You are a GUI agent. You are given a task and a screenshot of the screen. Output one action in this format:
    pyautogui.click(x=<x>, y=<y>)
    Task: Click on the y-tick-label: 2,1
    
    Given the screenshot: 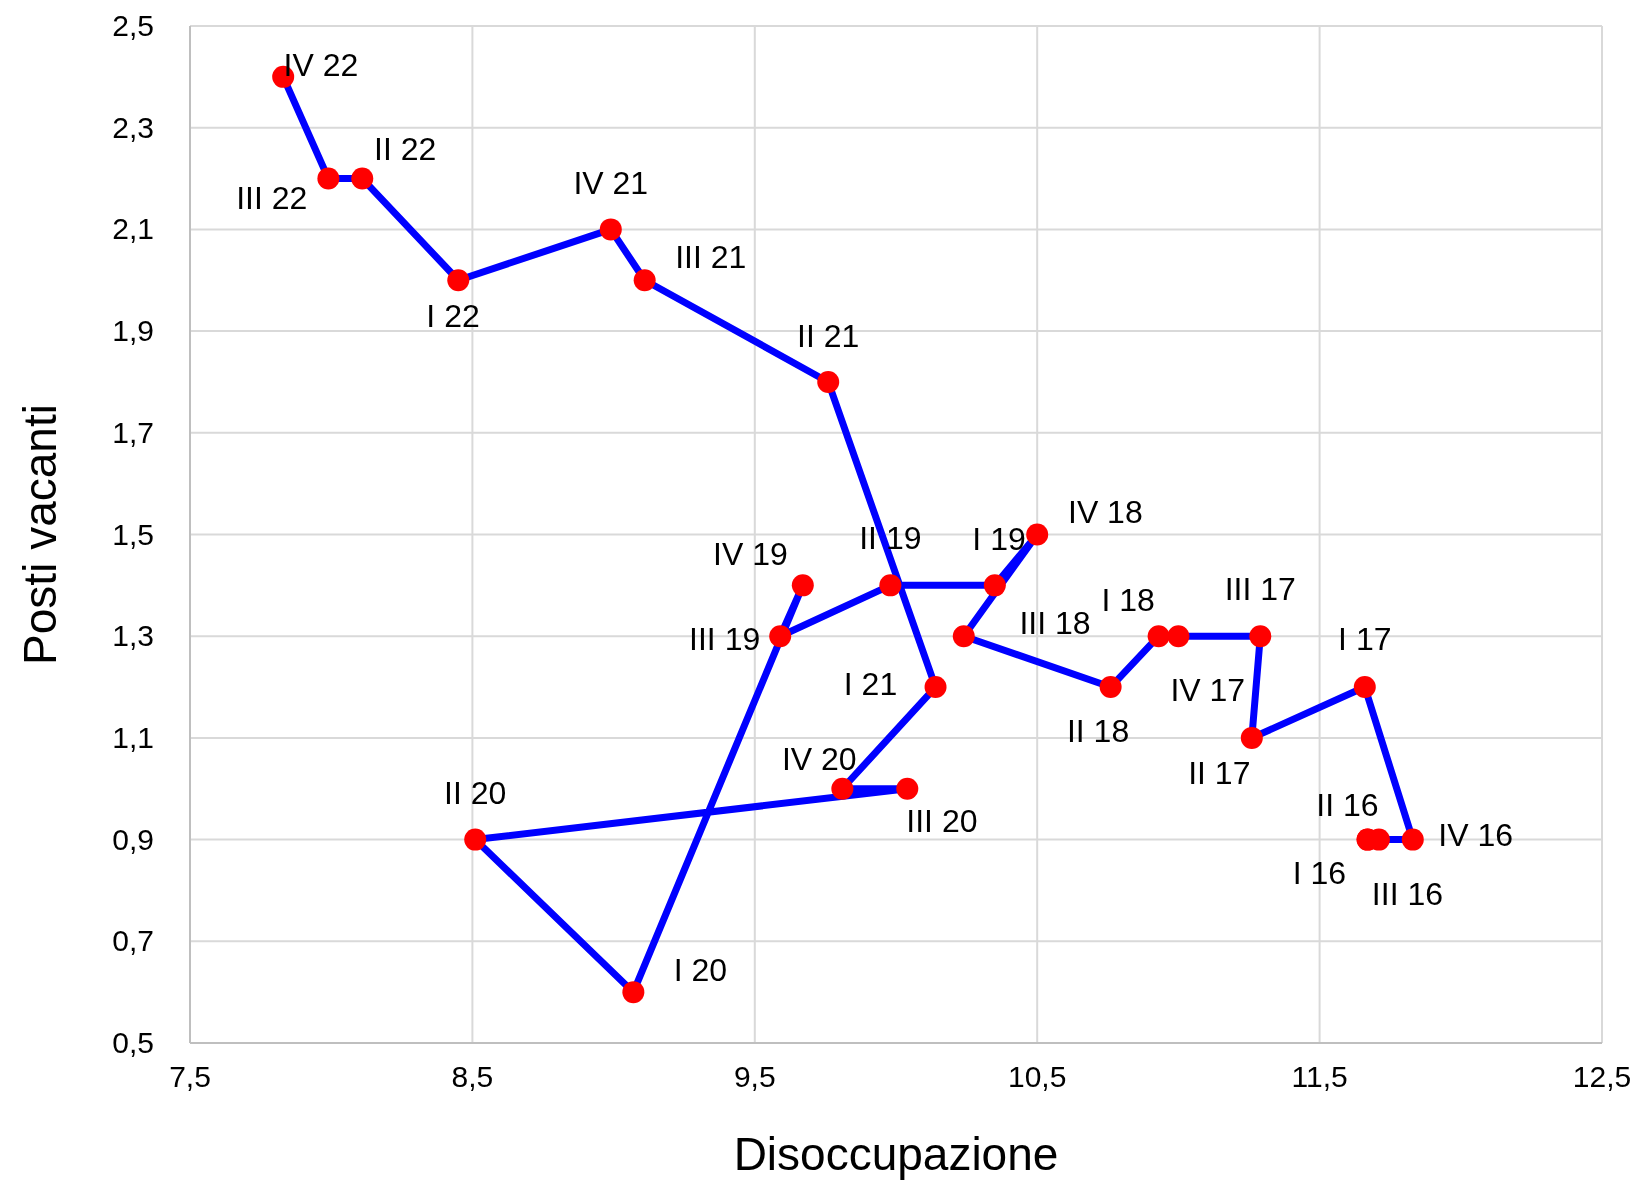 What is the action you would take?
    pyautogui.click(x=133, y=229)
    